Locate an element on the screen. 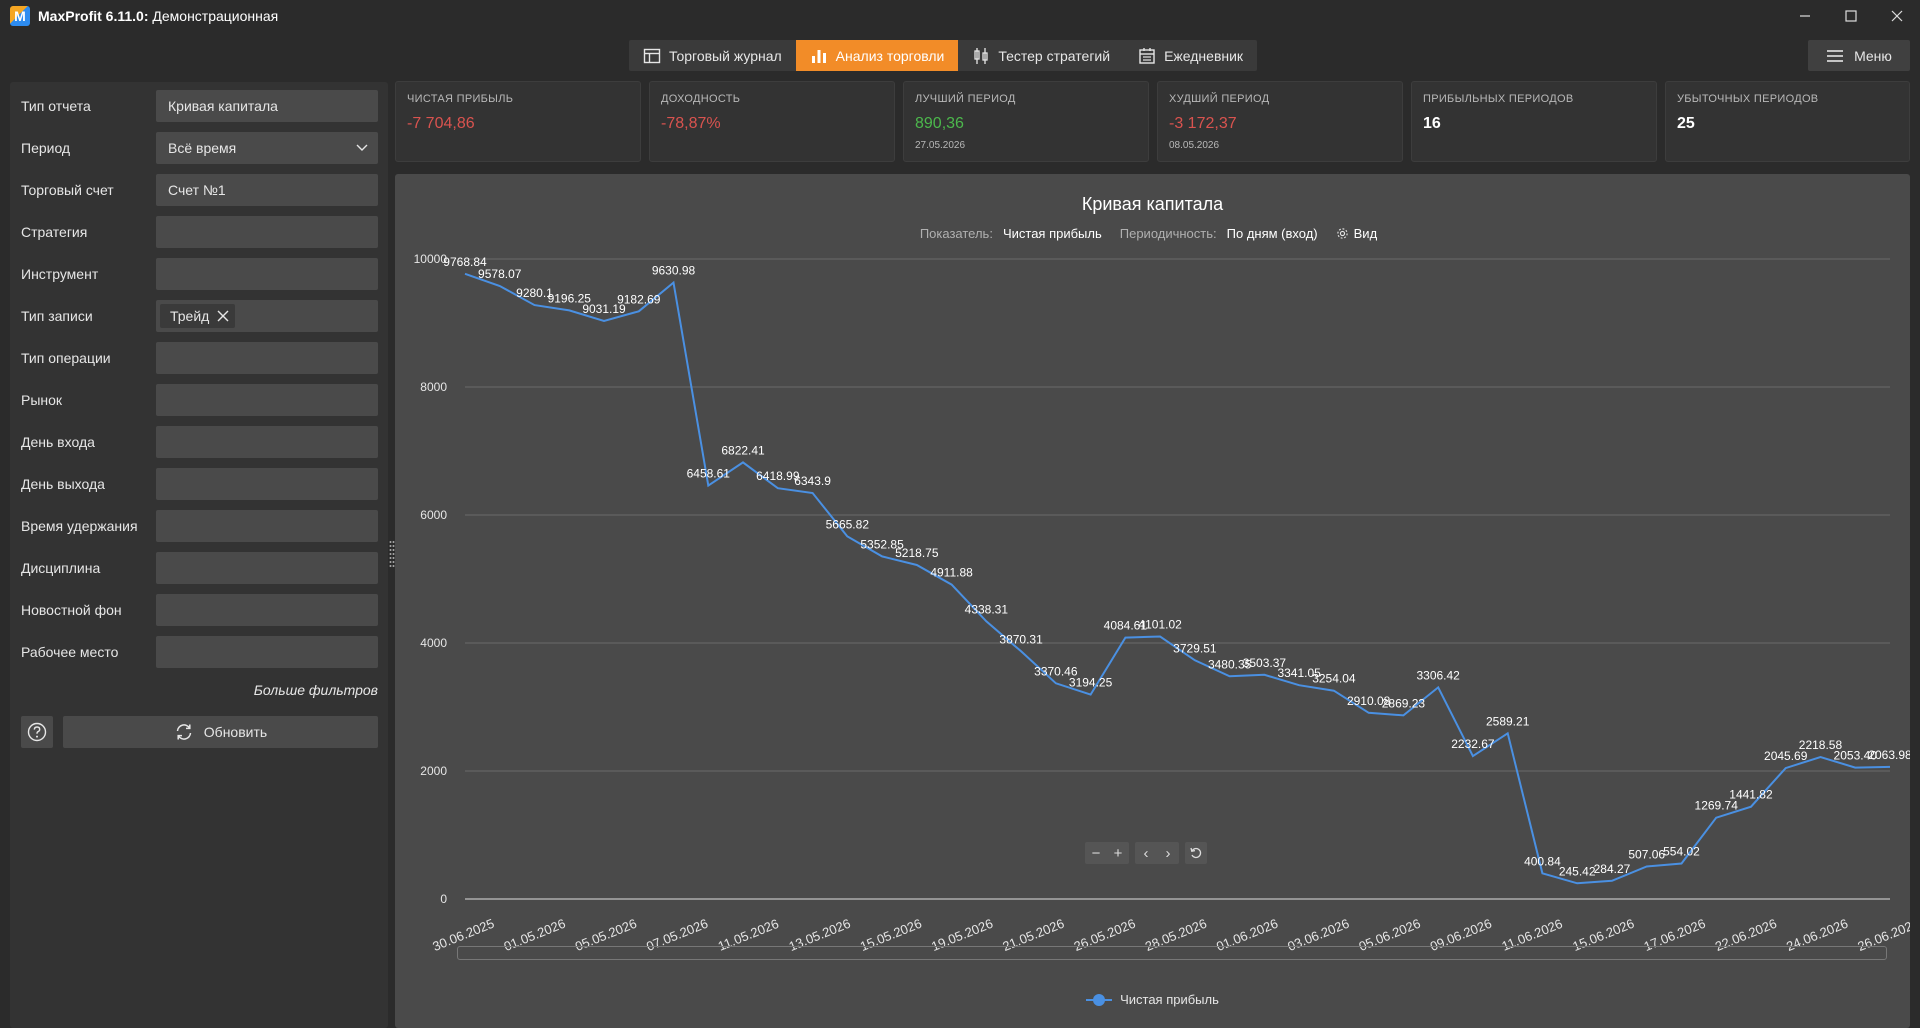 The width and height of the screenshot is (1920, 1028). stat-value: 890,36 is located at coordinates (939, 123).